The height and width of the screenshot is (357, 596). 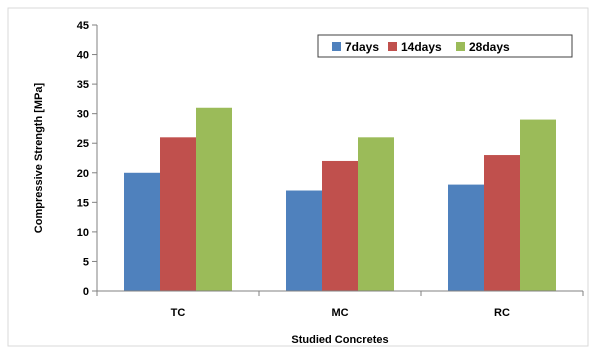 I want to click on y-tick-label: 10, so click(x=83, y=233).